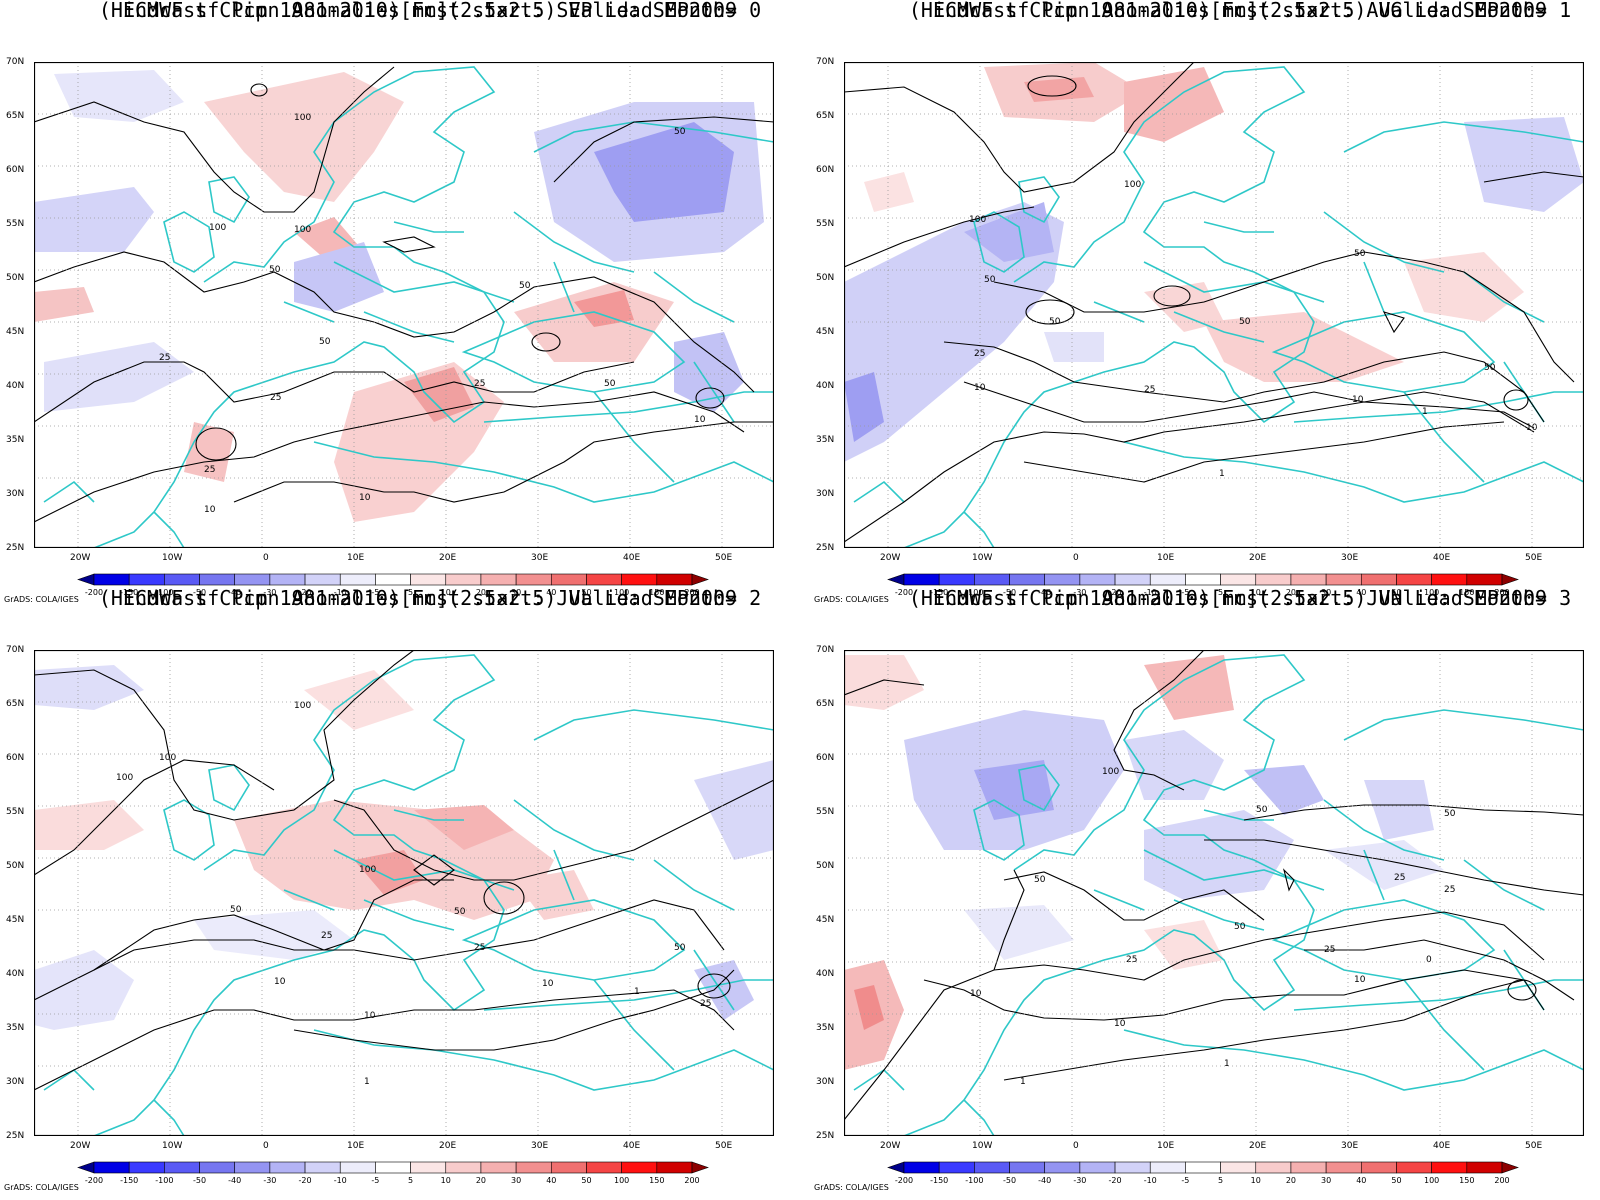 The width and height of the screenshot is (1600, 1200). Describe the element at coordinates (1079, 592) in the screenshot. I see `colorbar-tick-label: -30` at that location.